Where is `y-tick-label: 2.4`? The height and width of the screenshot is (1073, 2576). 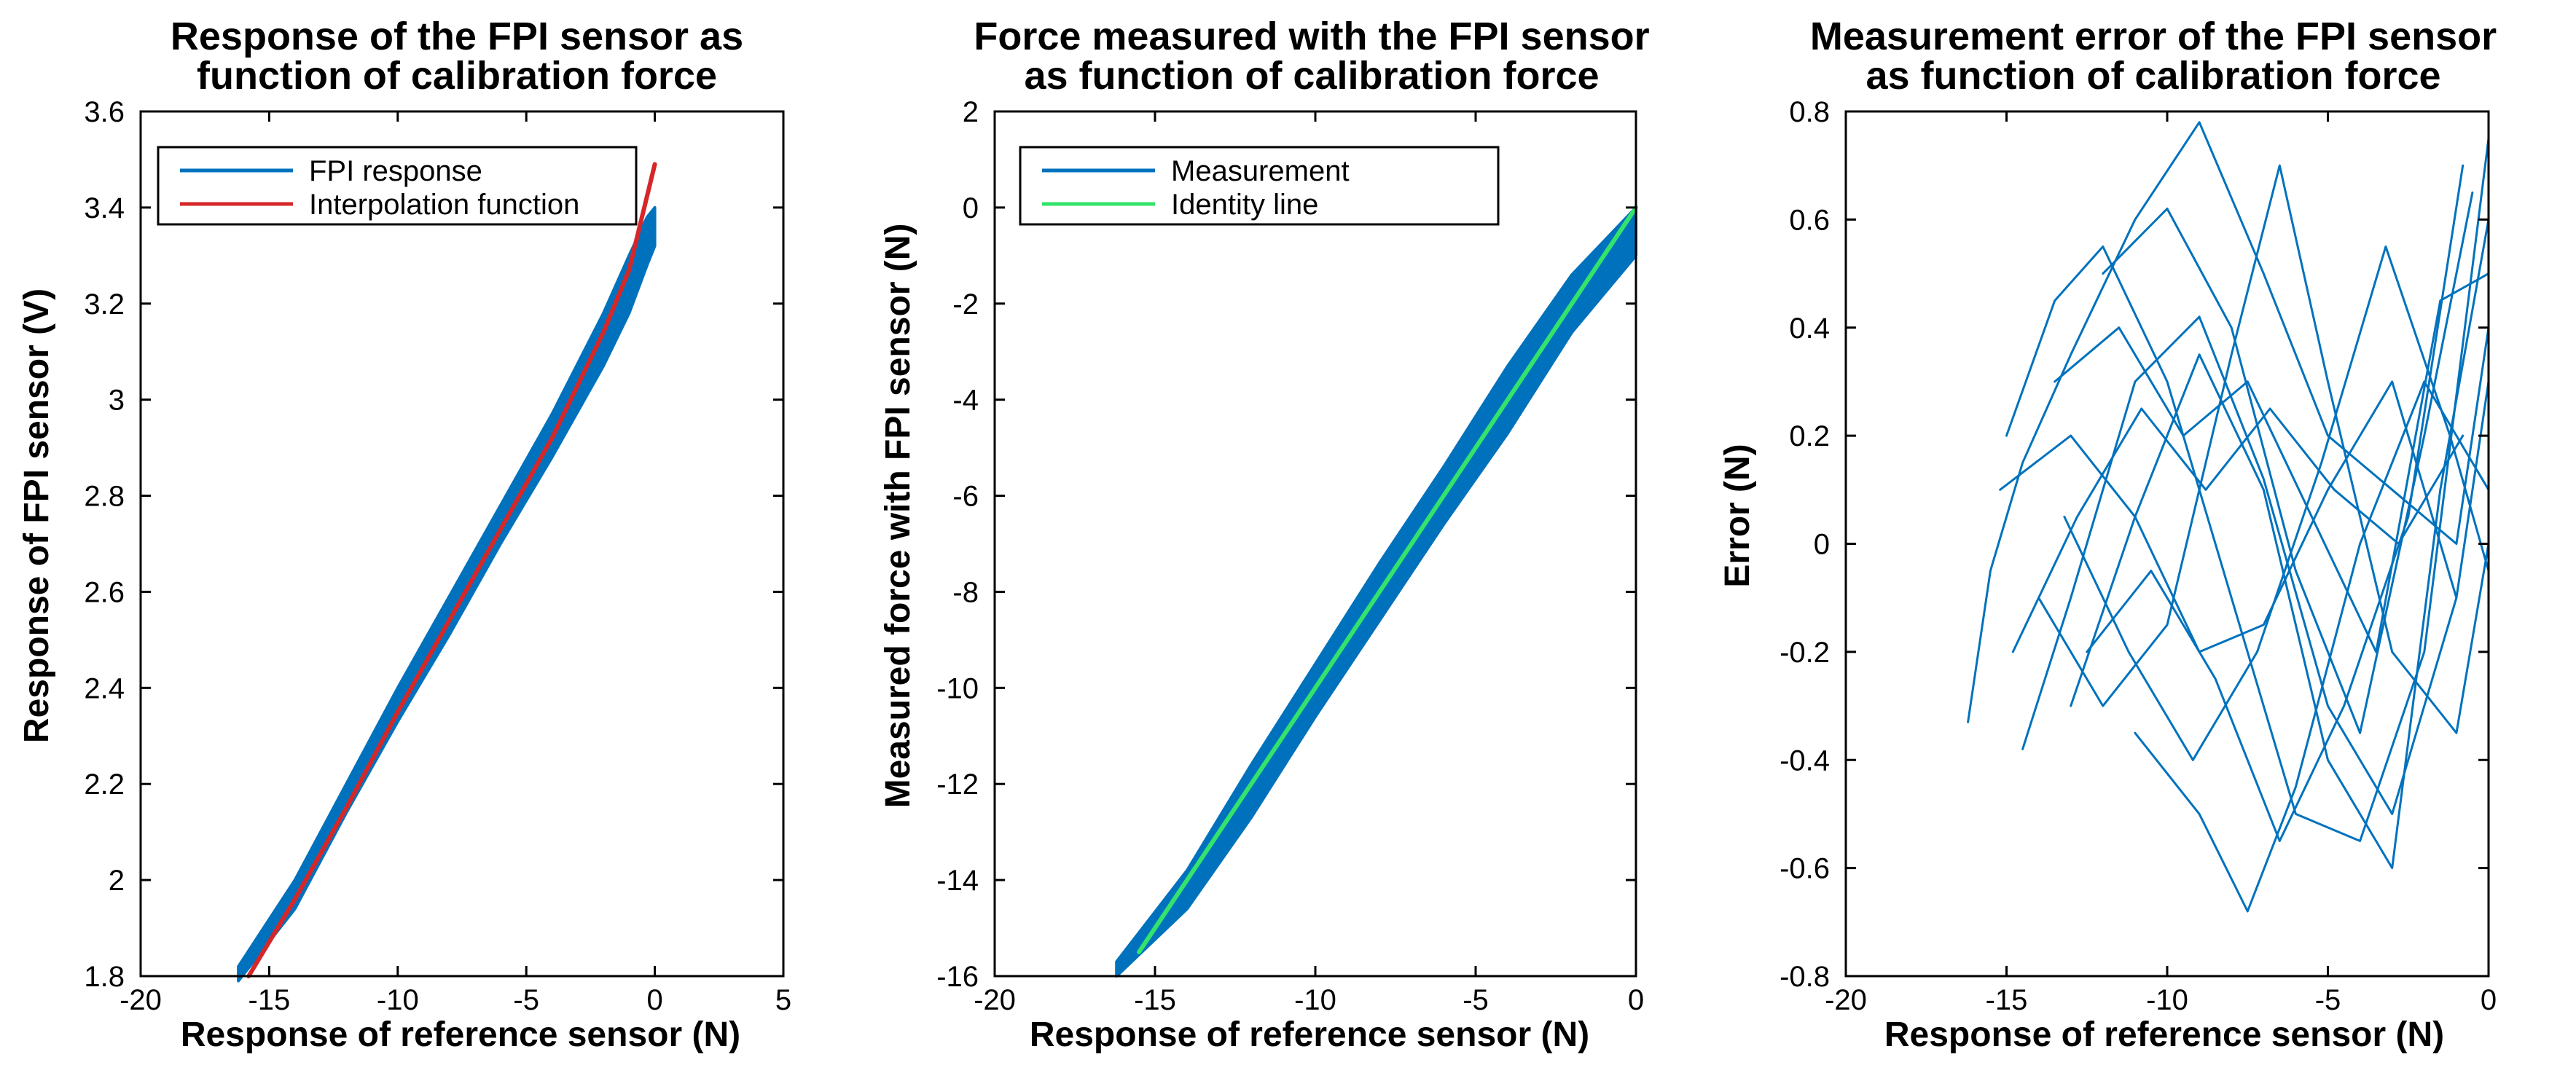
y-tick-label: 2.4 is located at coordinates (104, 688).